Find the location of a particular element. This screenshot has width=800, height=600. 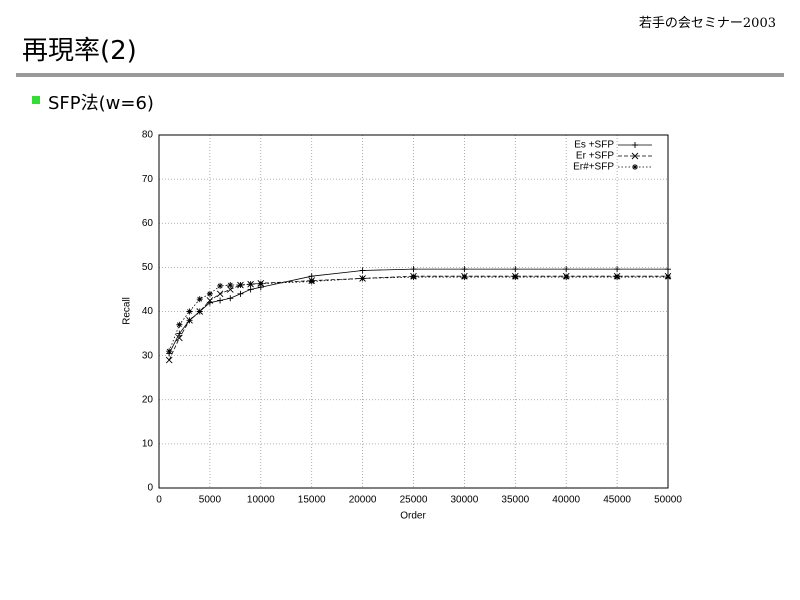

x-tick-label: 45000 is located at coordinates (617, 500).